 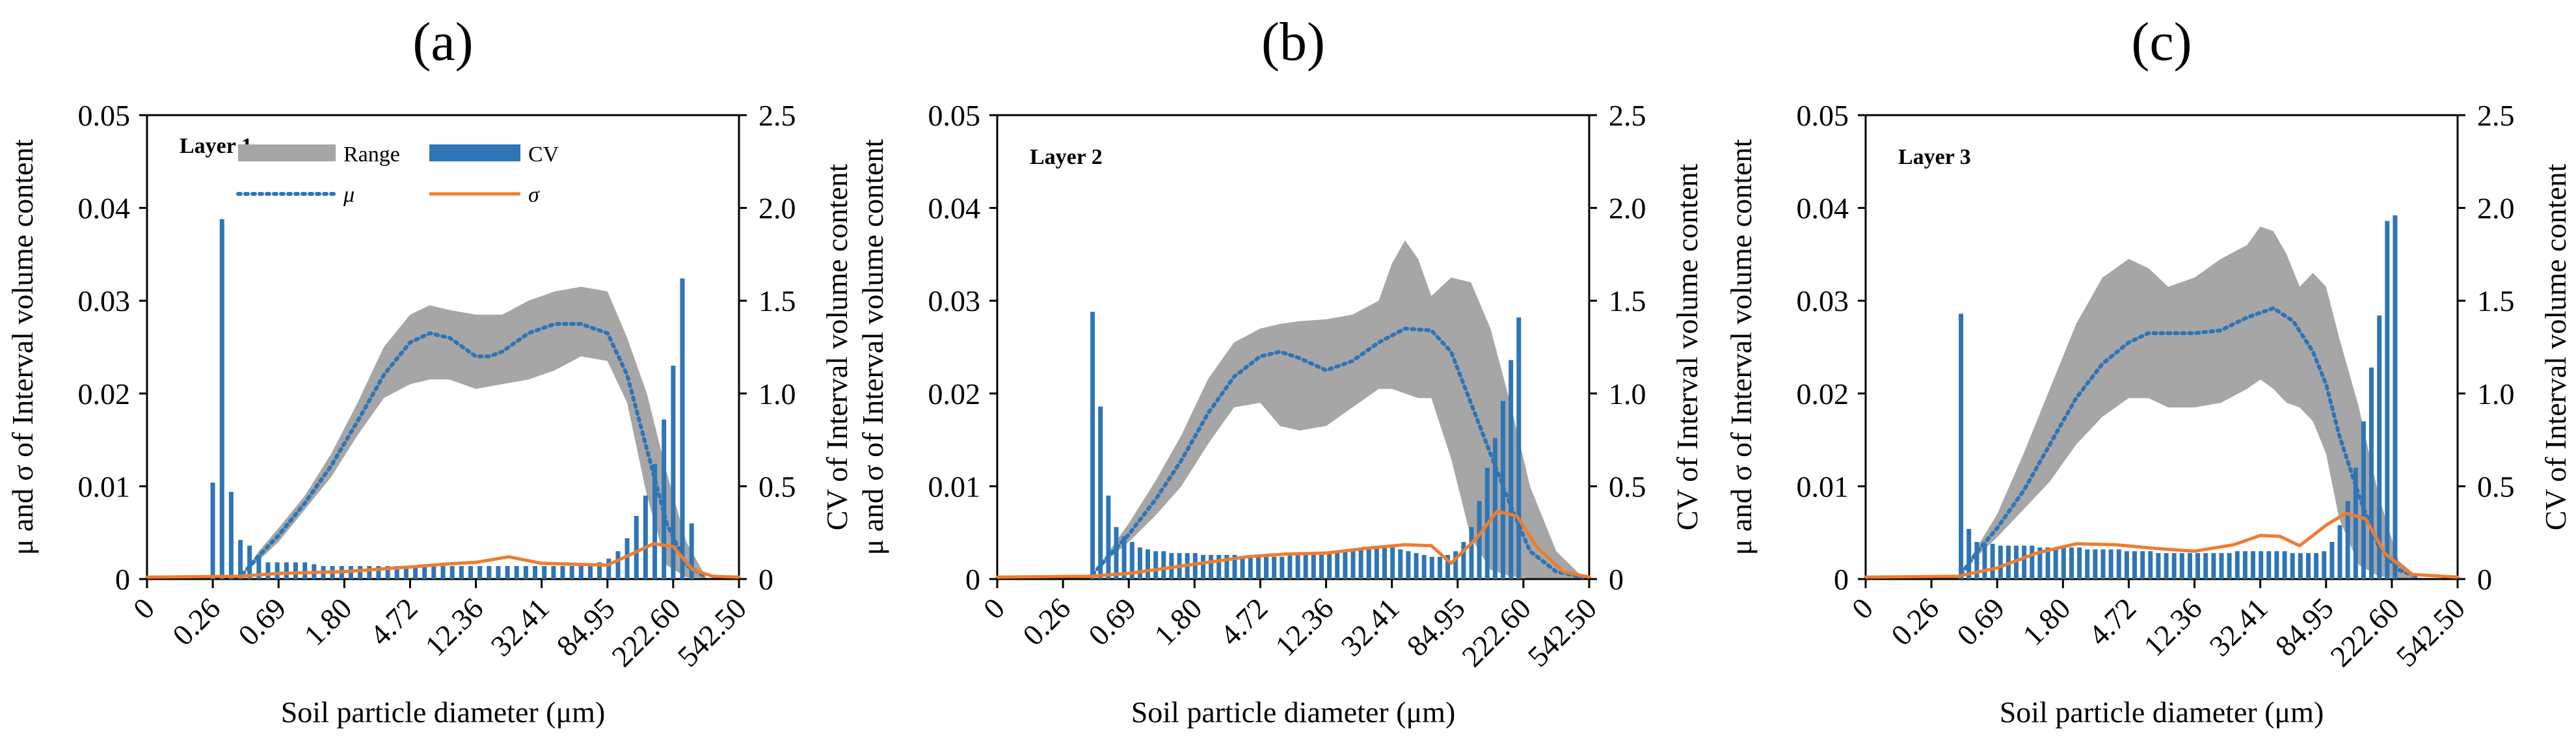 I want to click on x-tick-label: 0.69, so click(x=1112, y=621).